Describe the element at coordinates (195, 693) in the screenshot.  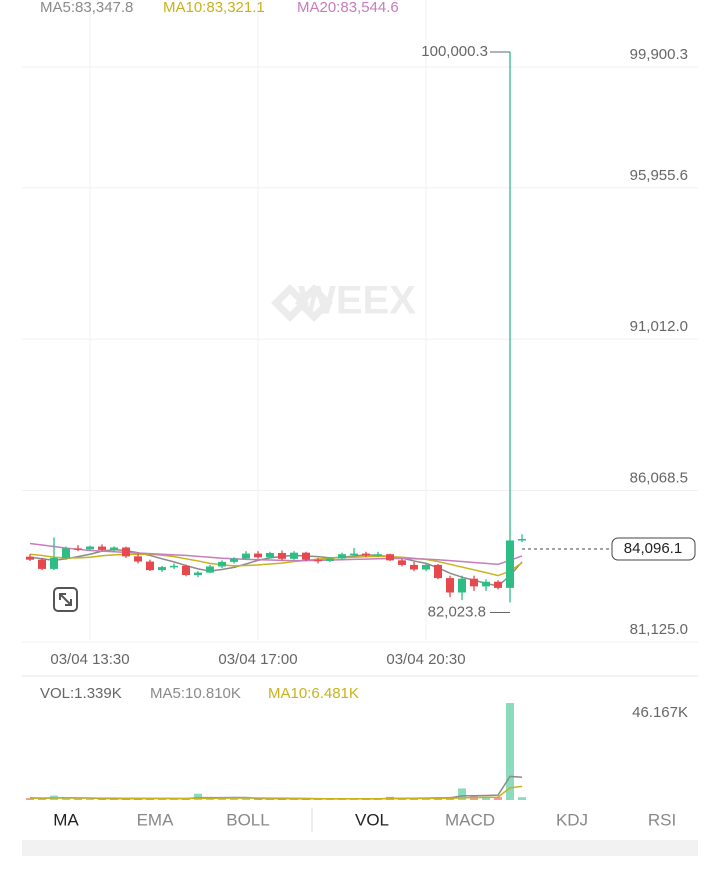
I see `vol-ma-label: MA5:10.810K` at that location.